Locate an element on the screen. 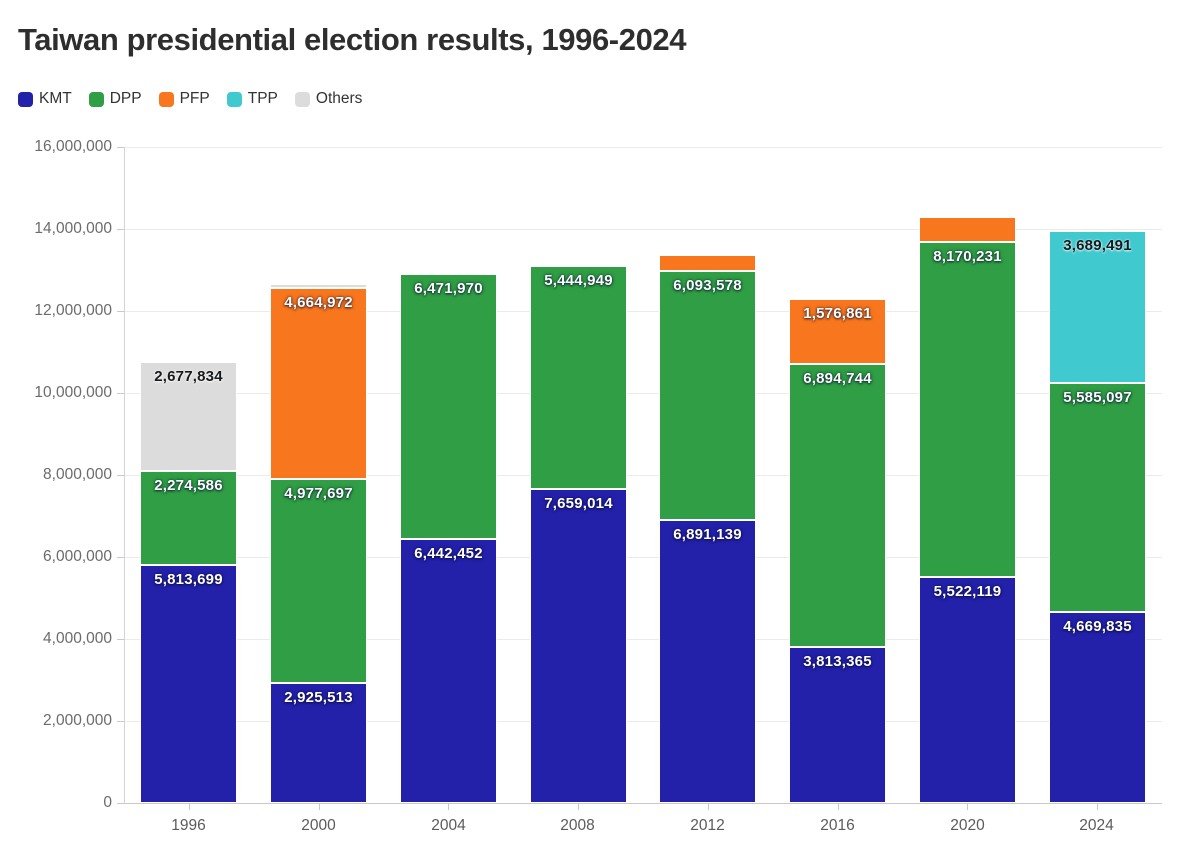 This screenshot has height=867, width=1201. bar-segment-dpp-2024: 5,585,097 is located at coordinates (1097, 497).